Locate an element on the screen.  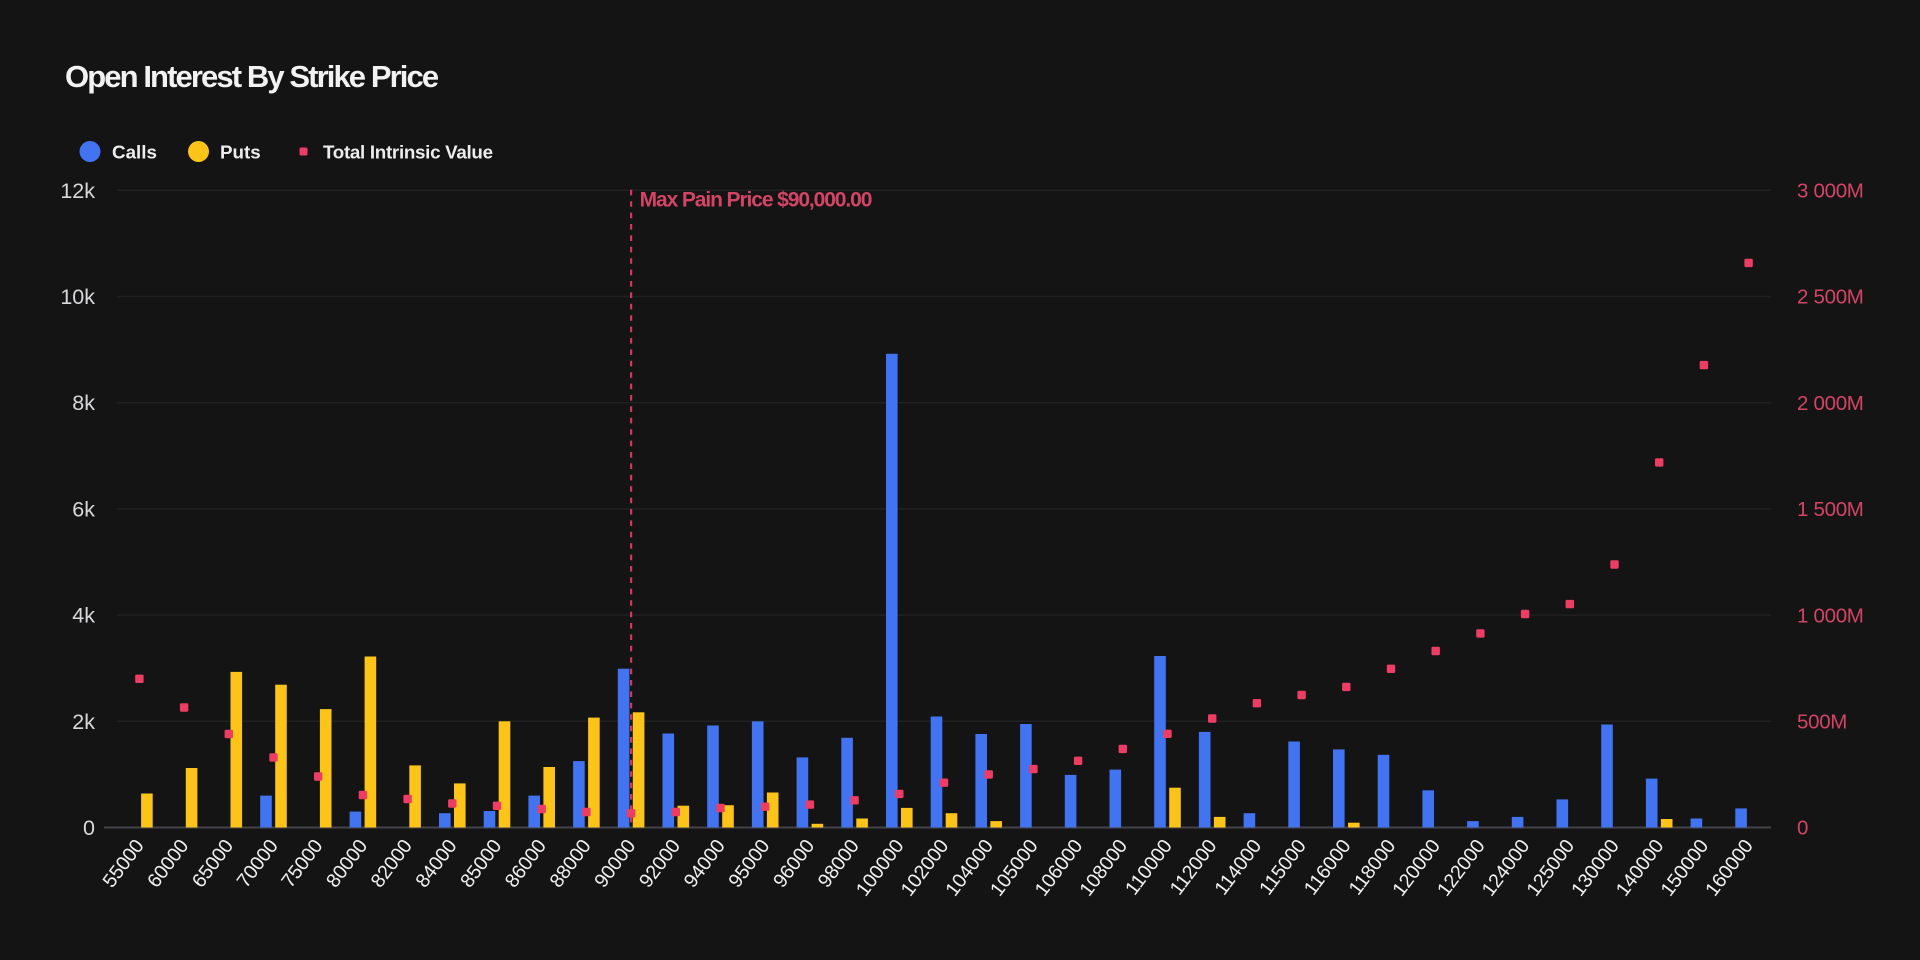
svg-text: 2 500M is located at coordinates (1830, 297).